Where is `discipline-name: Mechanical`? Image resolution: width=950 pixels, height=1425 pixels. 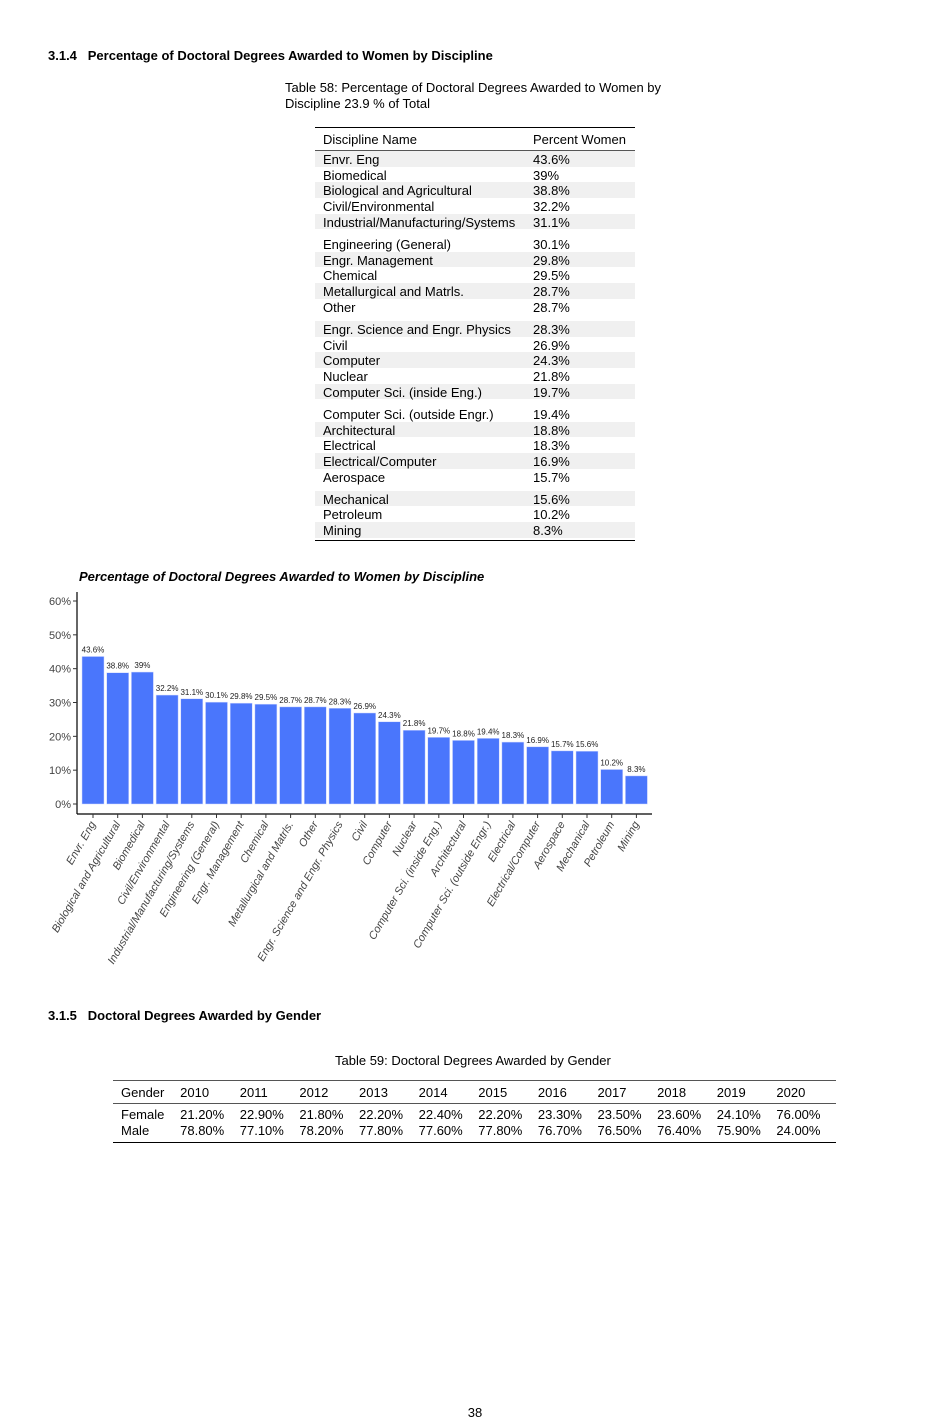
discipline-name: Mechanical is located at coordinates (356, 499).